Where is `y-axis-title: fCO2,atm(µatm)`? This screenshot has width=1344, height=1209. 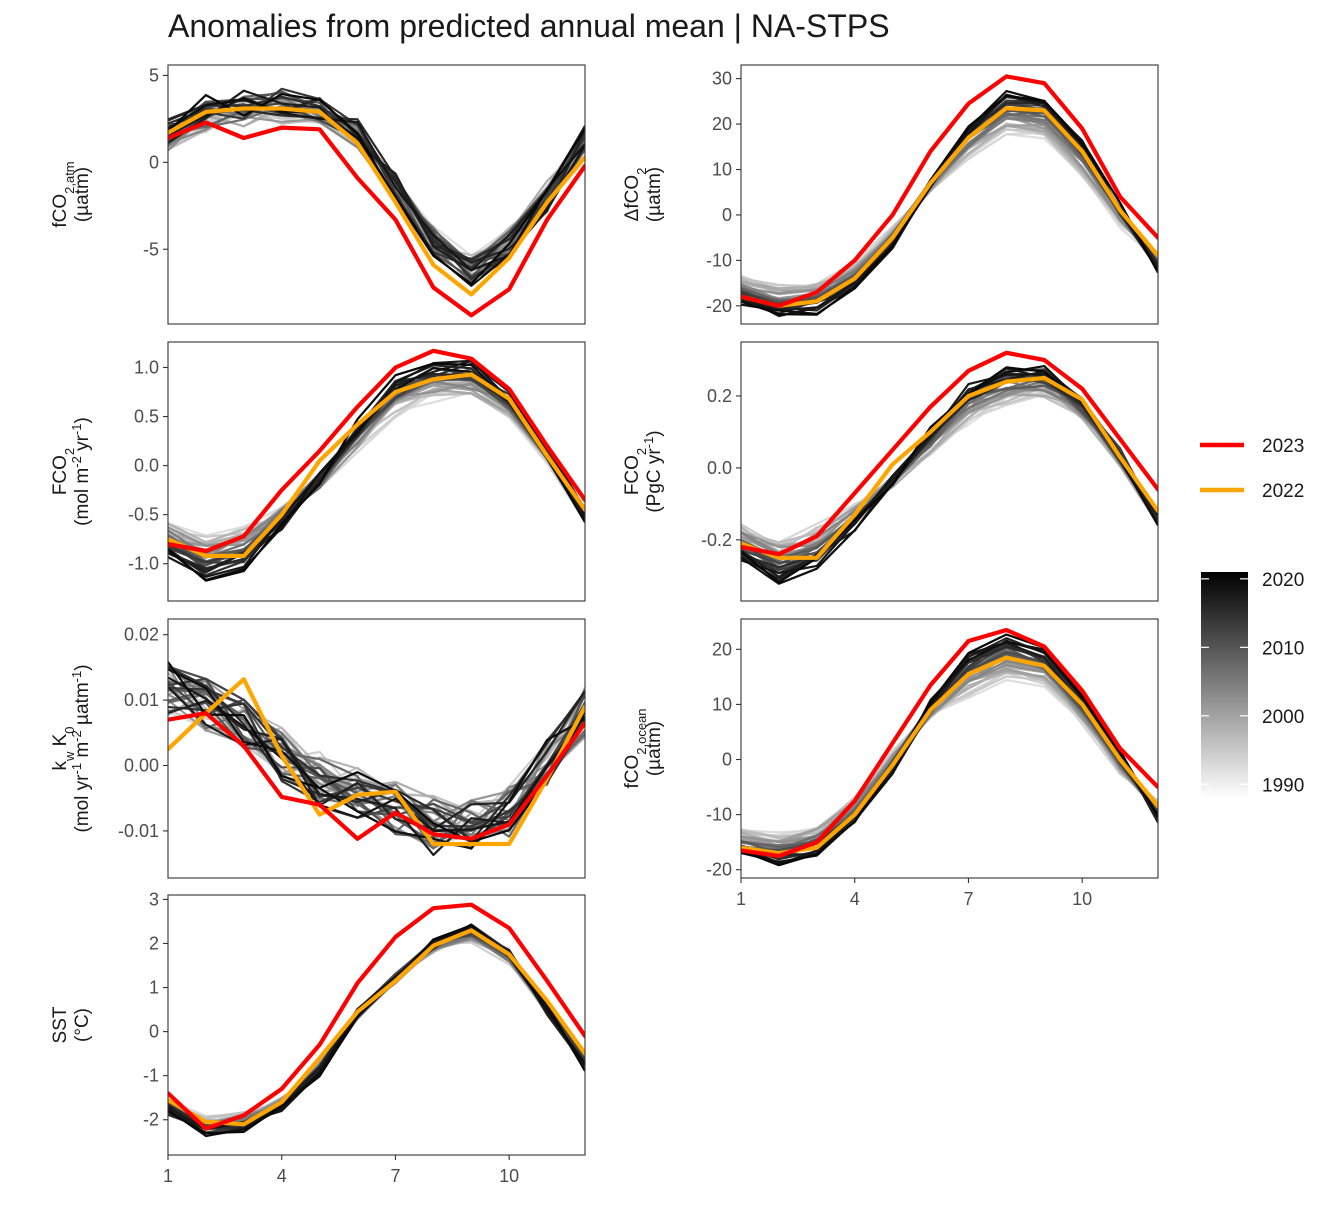 y-axis-title: fCO2,atm(µatm) is located at coordinates (71, 194).